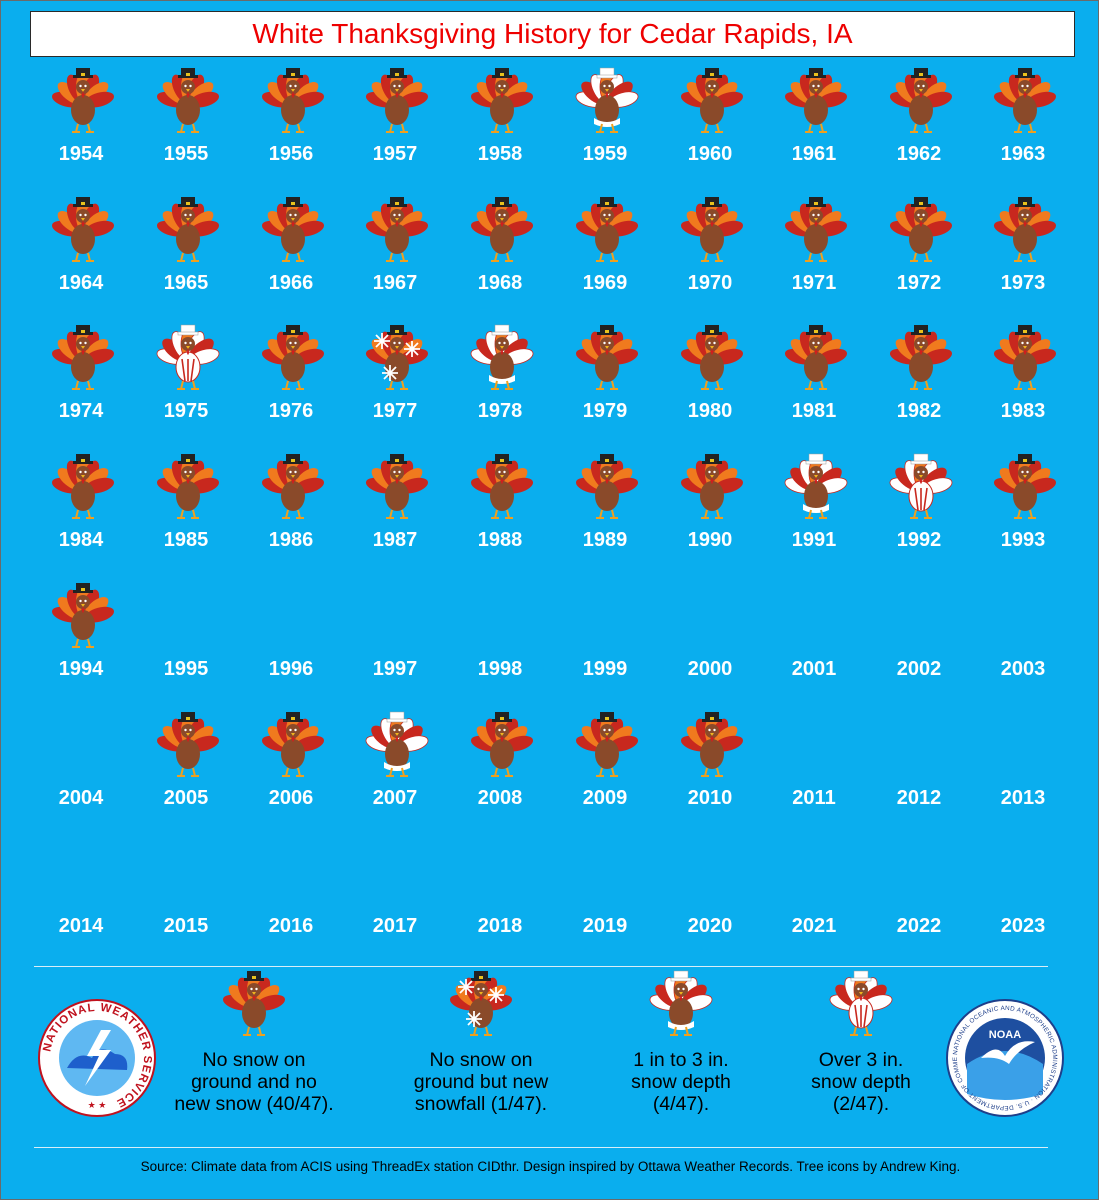 This screenshot has width=1099, height=1200. I want to click on year-cell: 1961, so click(814, 131).